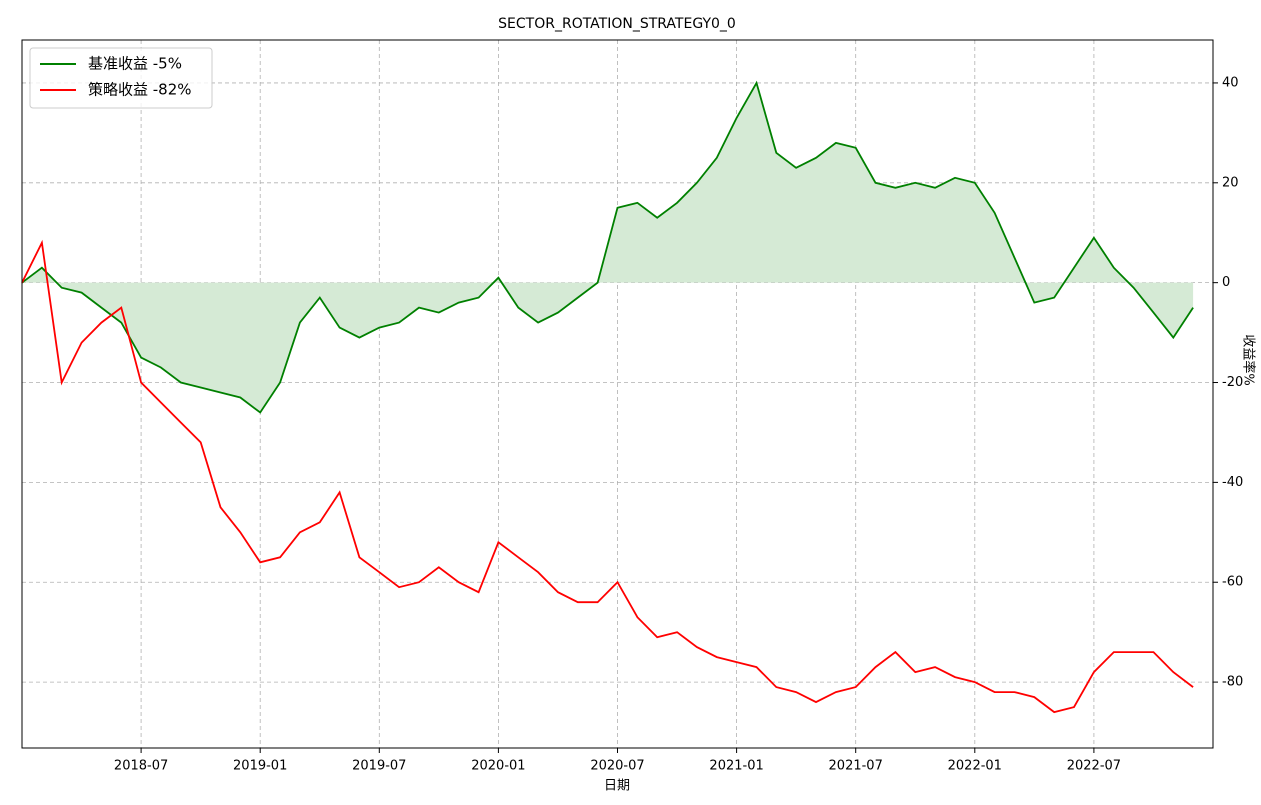  Describe the element at coordinates (141, 766) in the screenshot. I see `x-tick-label: 2018-07` at that location.